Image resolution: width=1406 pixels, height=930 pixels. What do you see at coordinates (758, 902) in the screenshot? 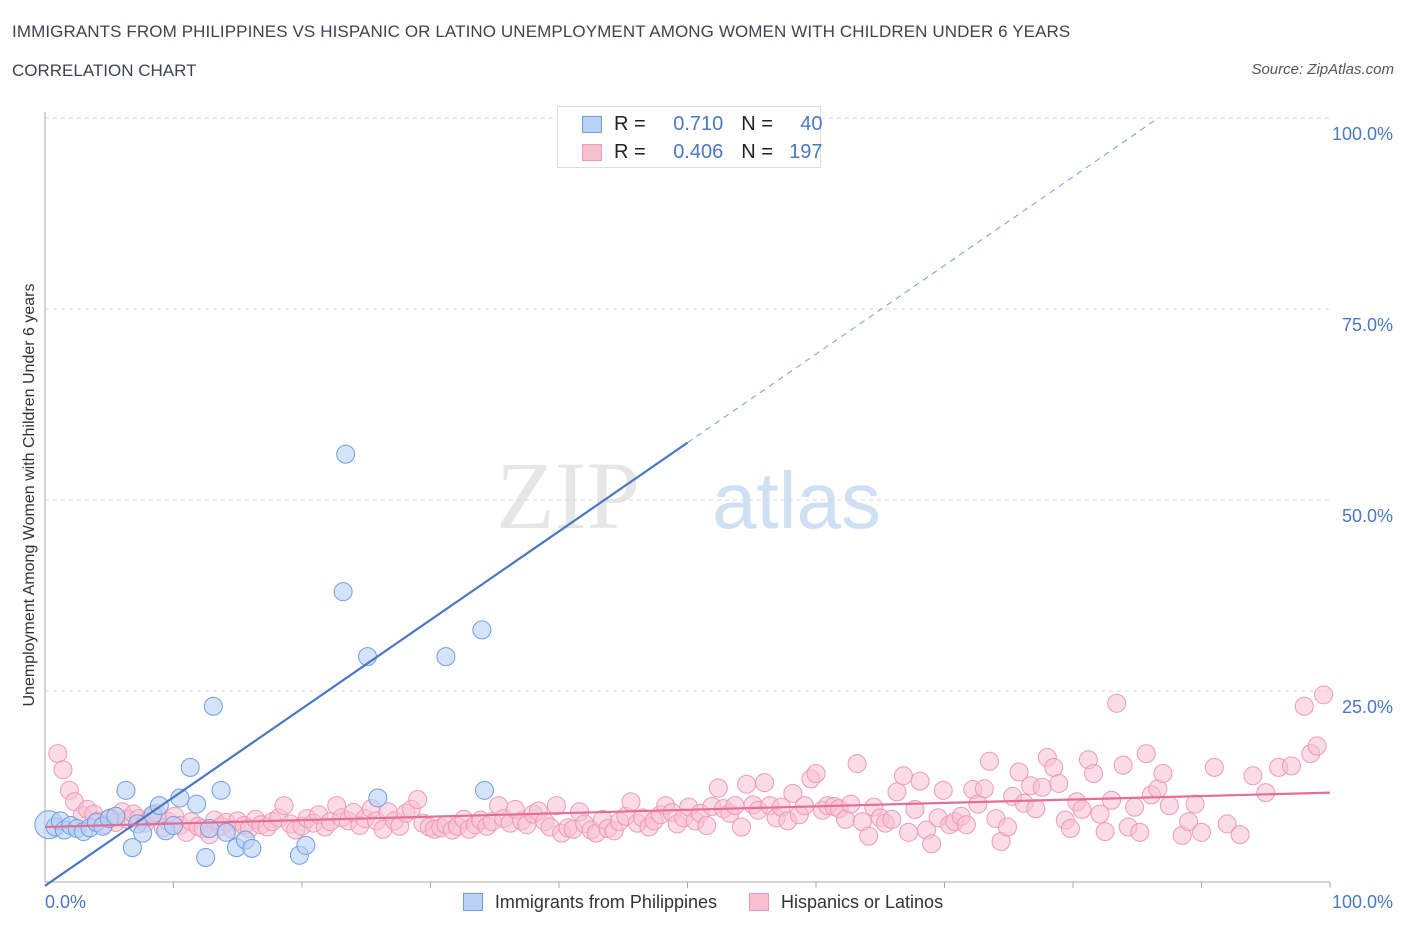
I see `legend-swatch-hispanics` at bounding box center [758, 902].